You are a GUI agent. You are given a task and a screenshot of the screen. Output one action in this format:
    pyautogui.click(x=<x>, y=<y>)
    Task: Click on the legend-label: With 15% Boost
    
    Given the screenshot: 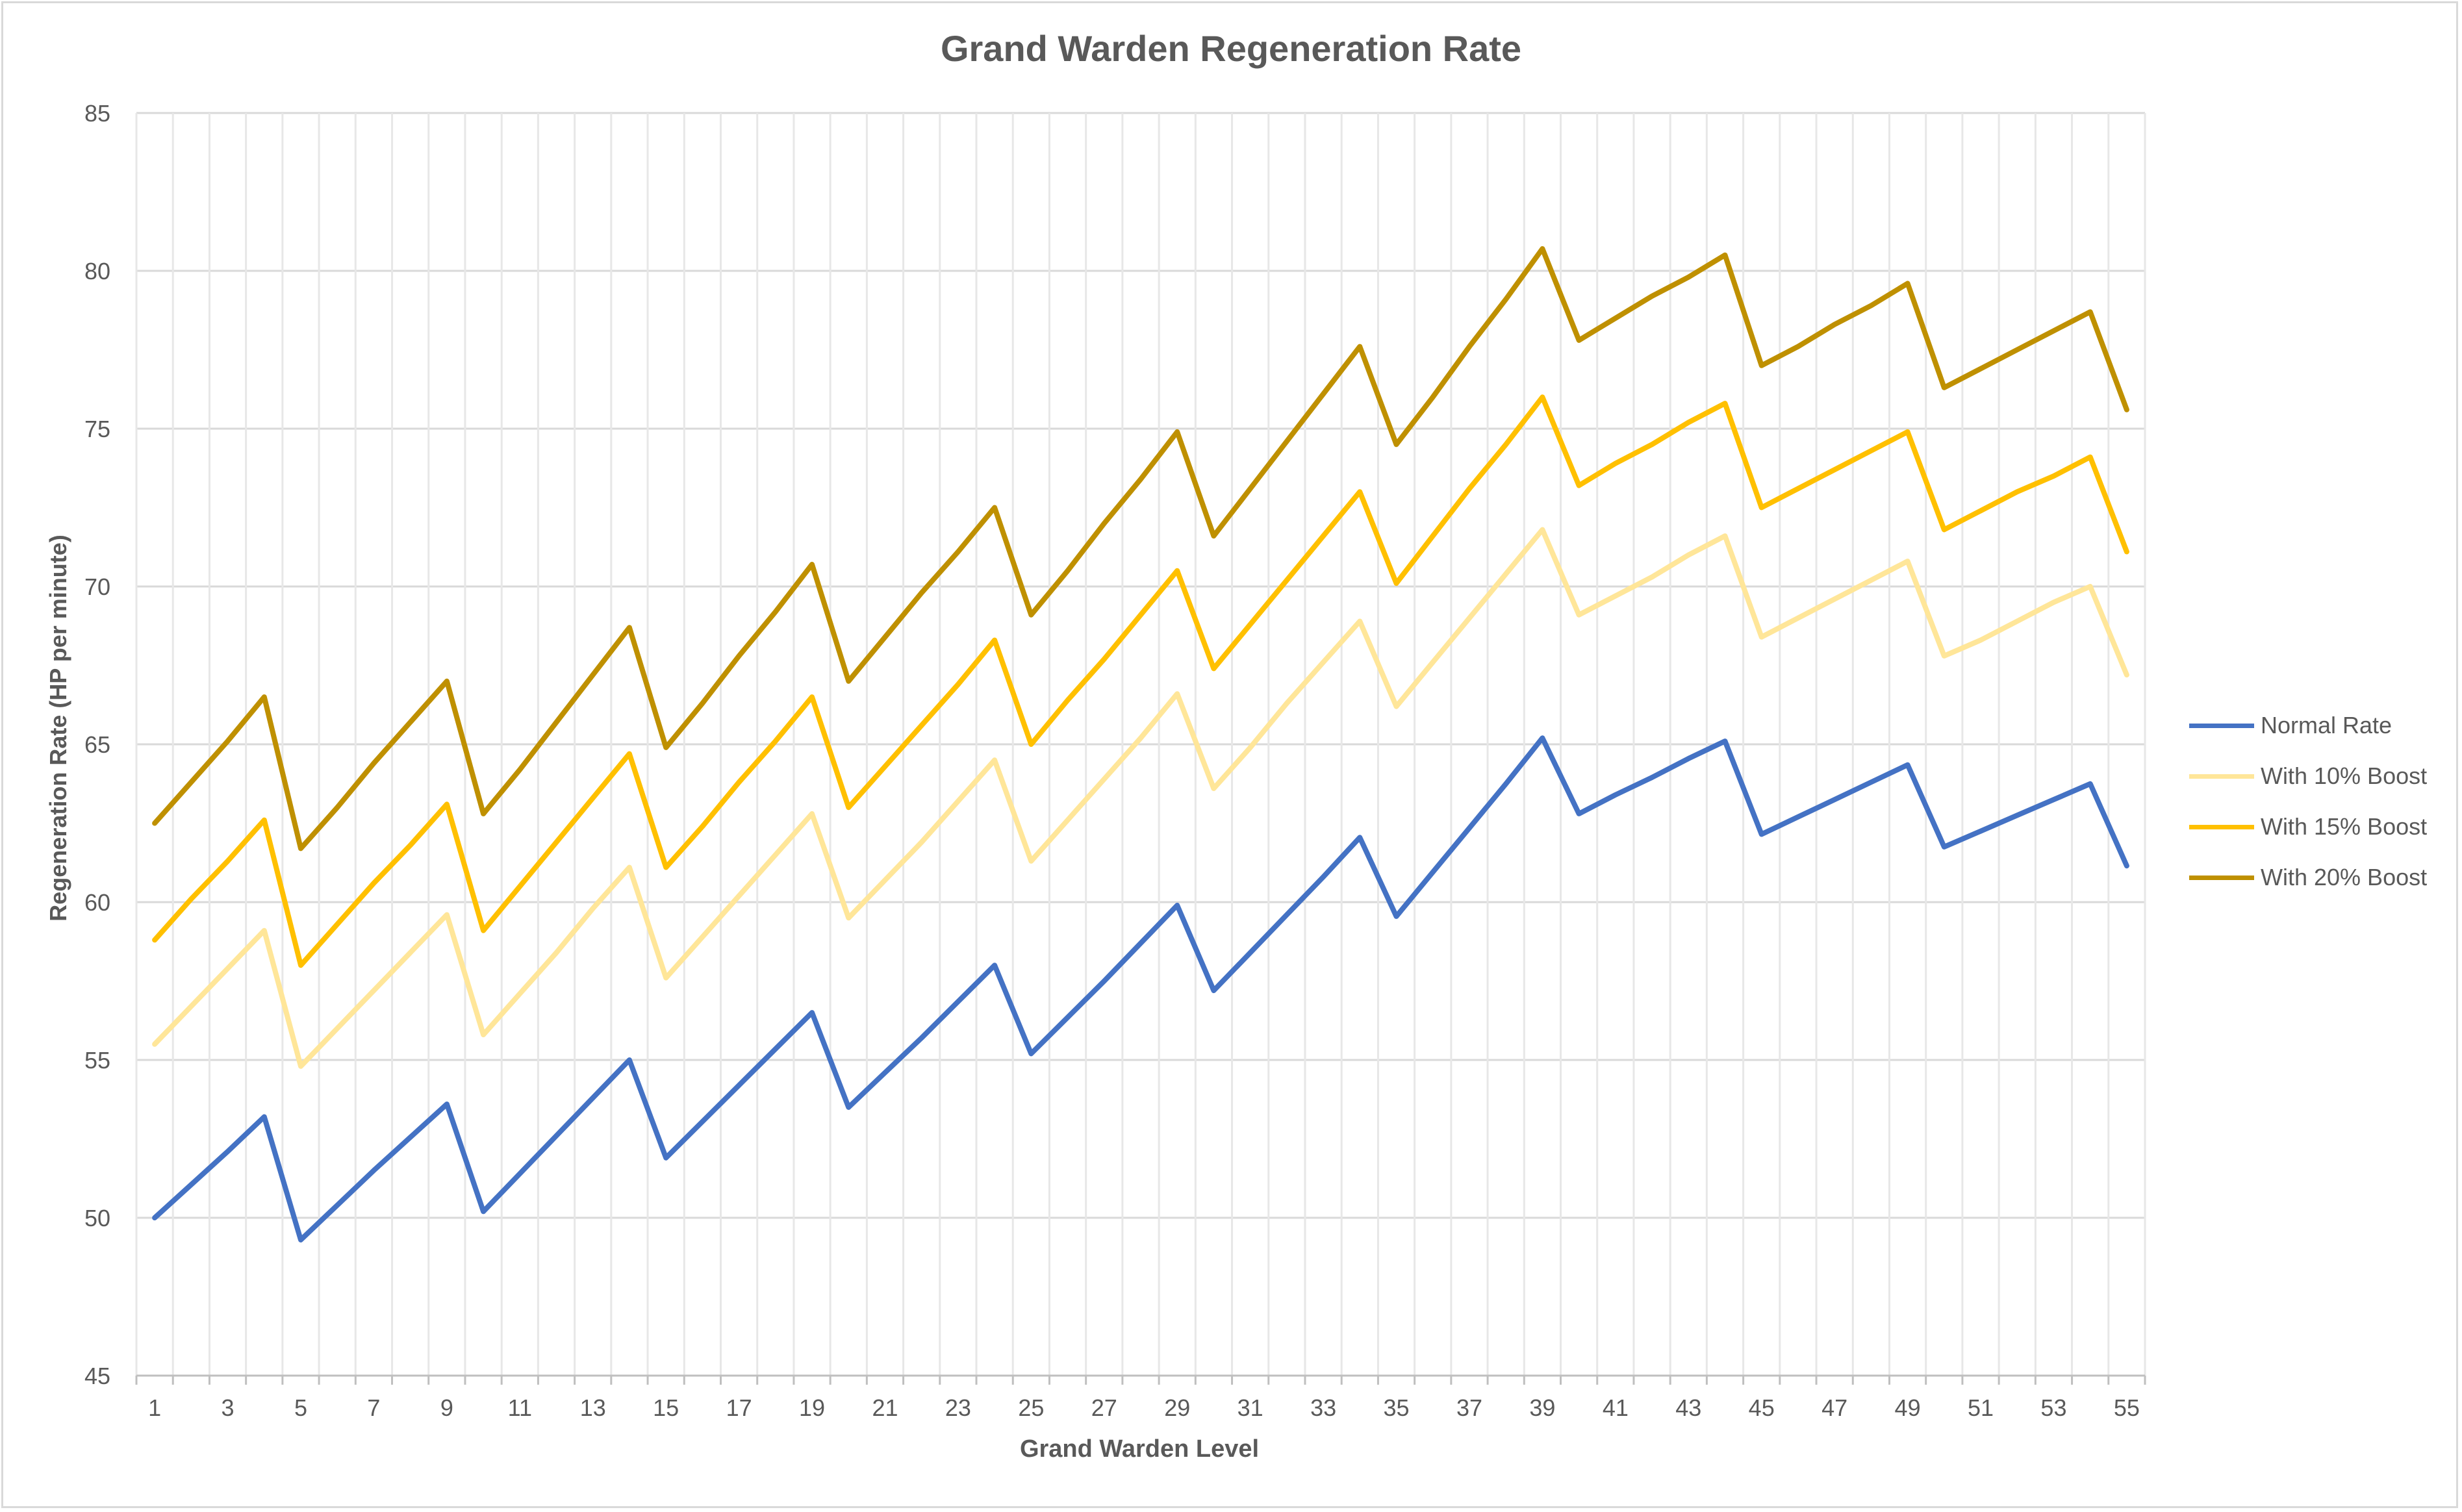 What is the action you would take?
    pyautogui.click(x=2345, y=826)
    